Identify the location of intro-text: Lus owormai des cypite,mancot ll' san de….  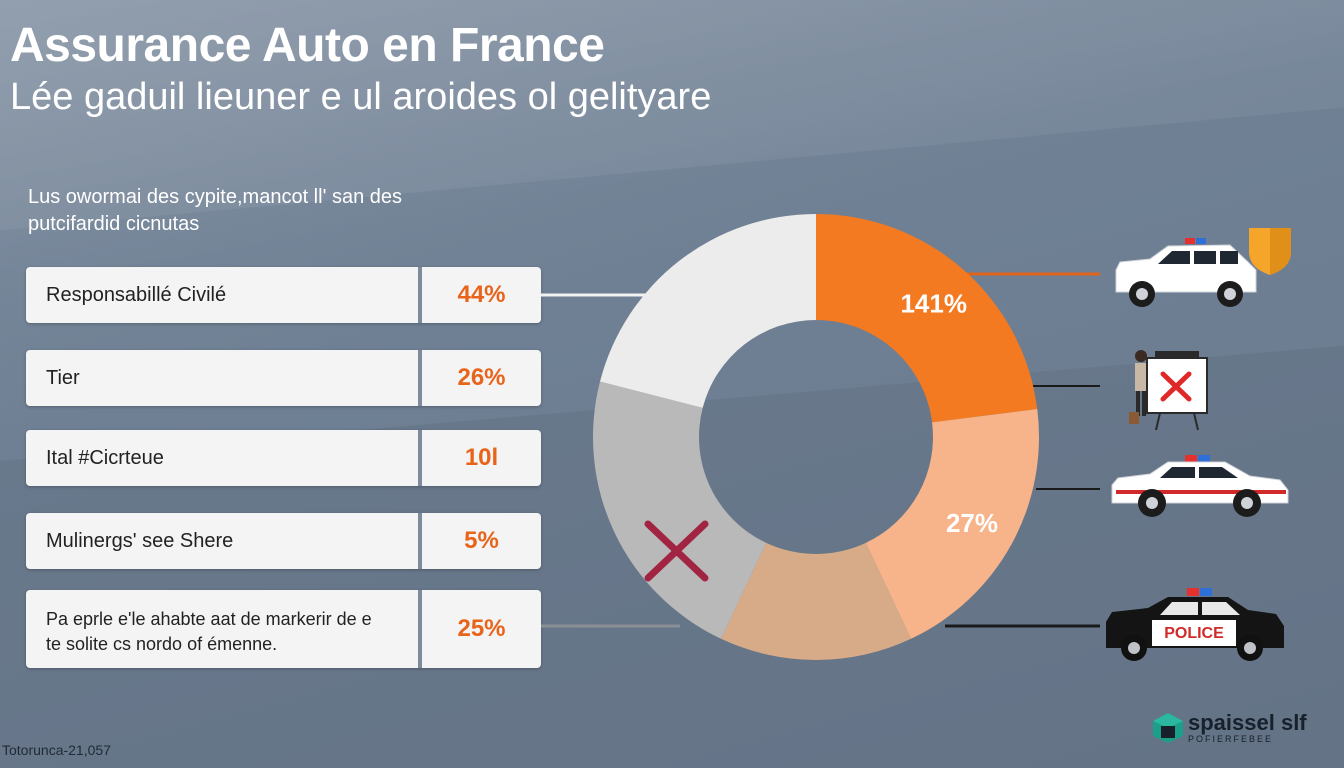
(263, 211).